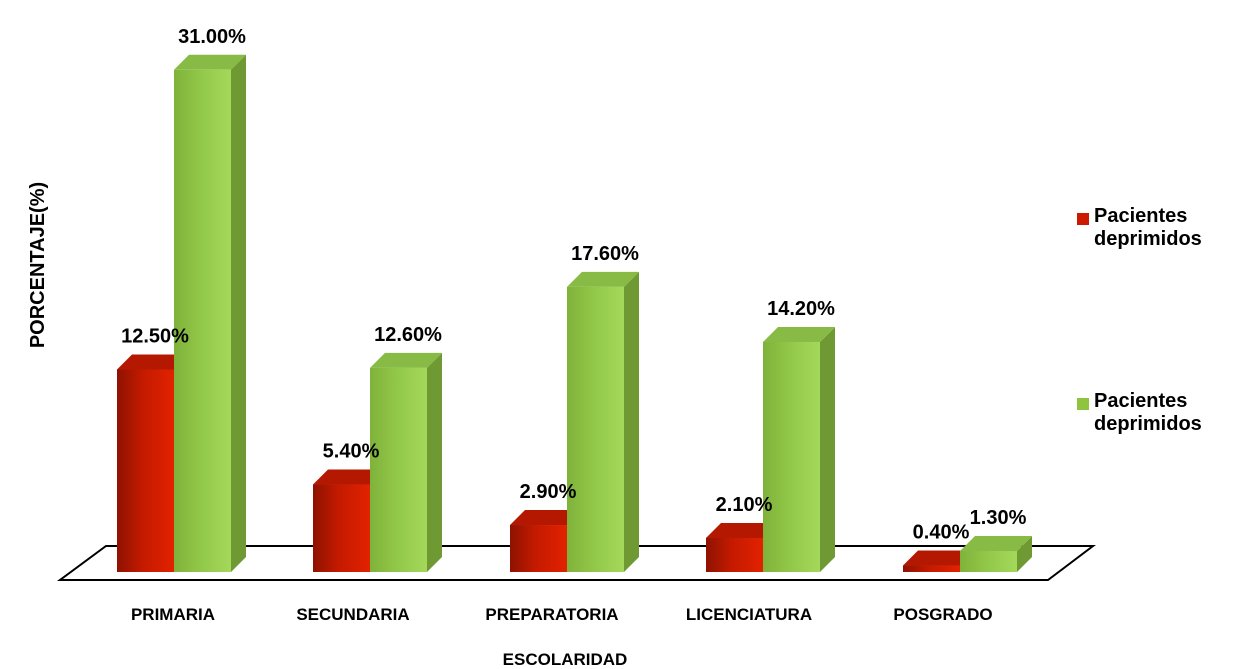 The height and width of the screenshot is (669, 1237). I want to click on x-tick-label: SECUNDARIA, so click(352, 614).